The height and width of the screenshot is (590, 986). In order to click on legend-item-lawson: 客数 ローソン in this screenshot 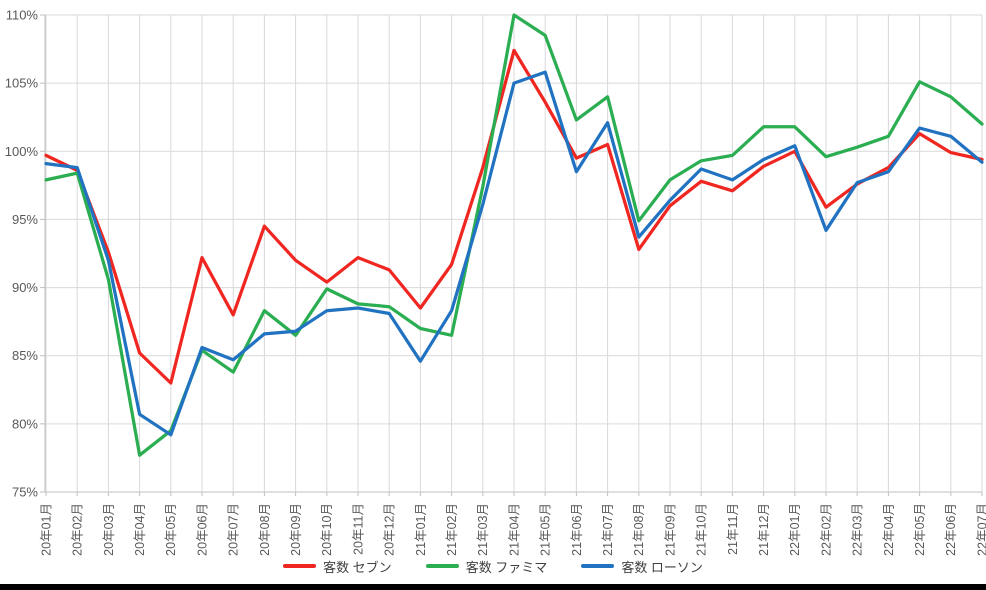, I will do `click(642, 566)`.